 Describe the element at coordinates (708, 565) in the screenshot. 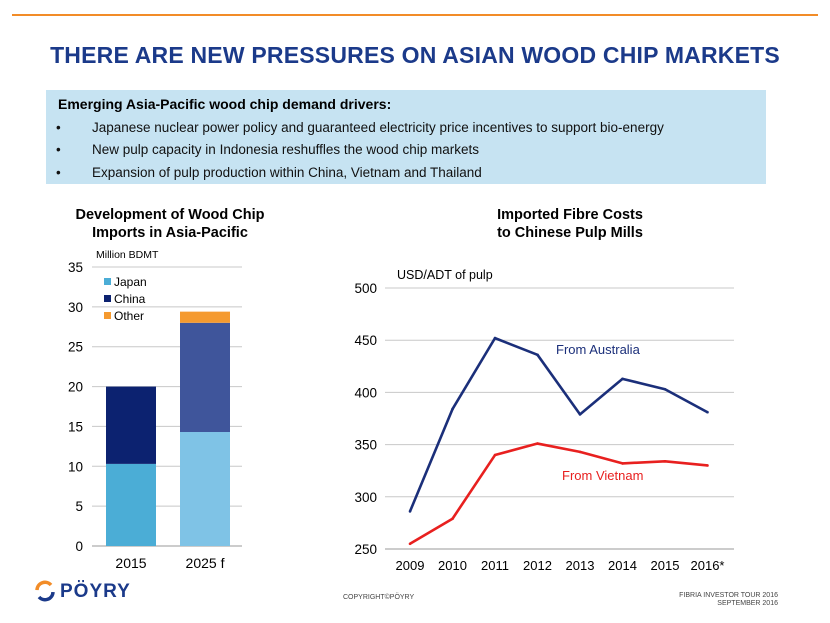

I see `x-tick-label: 2016*` at that location.